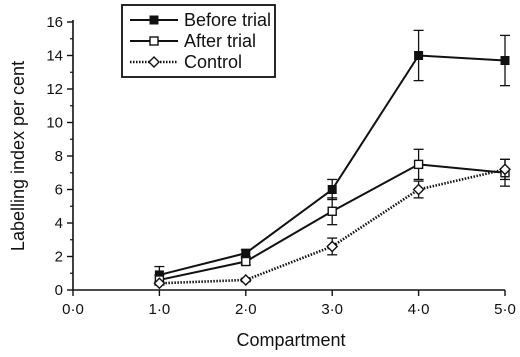 The image size is (520, 357). Describe the element at coordinates (220, 41) in the screenshot. I see `legend-label: After trial` at that location.